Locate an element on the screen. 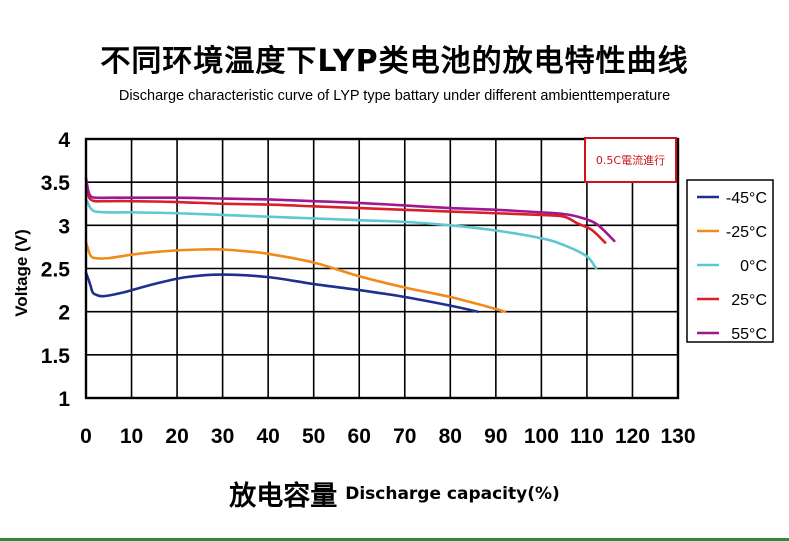 The image size is (789, 541). x-tick-label: 20 is located at coordinates (176, 436).